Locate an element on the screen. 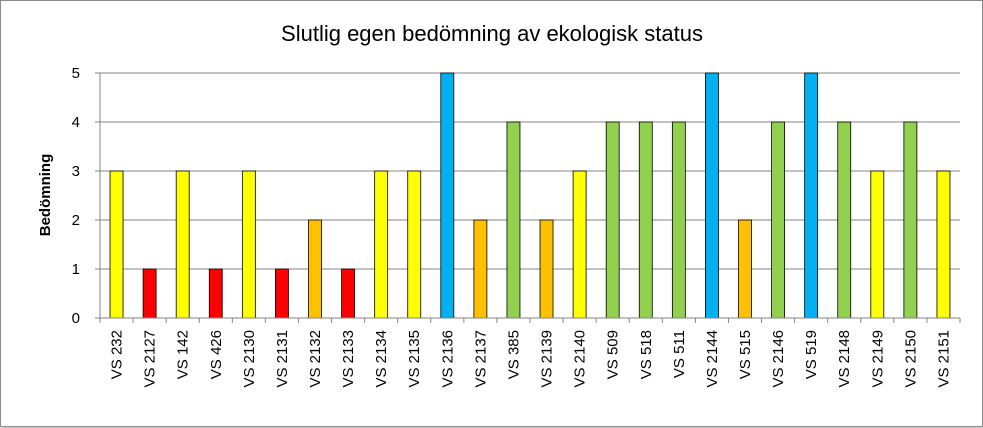 The image size is (983, 428). x-tick-label: VS 519 is located at coordinates (811, 354).